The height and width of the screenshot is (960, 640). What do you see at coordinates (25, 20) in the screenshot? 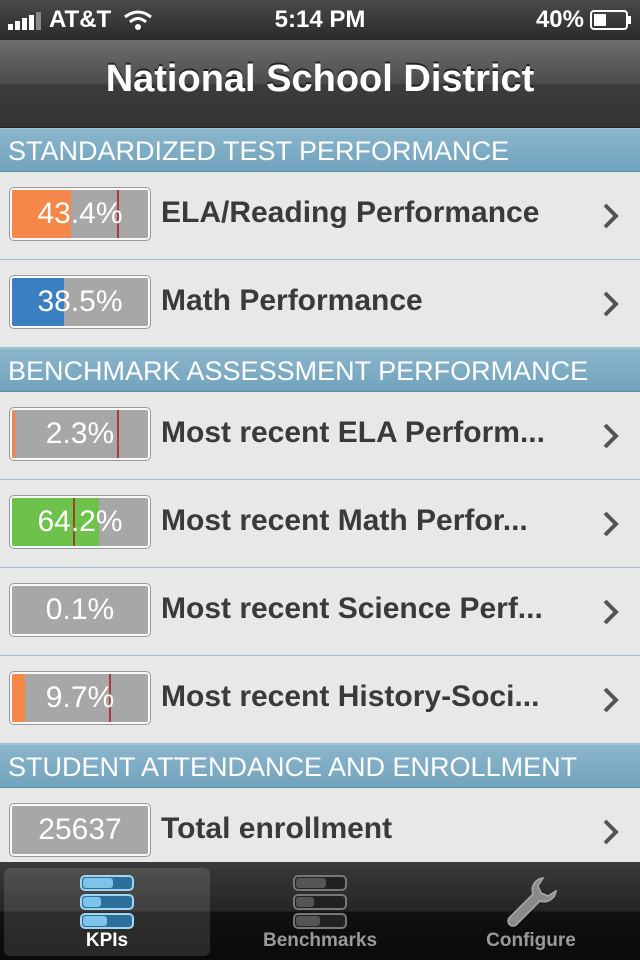
I see `signal-icon` at bounding box center [25, 20].